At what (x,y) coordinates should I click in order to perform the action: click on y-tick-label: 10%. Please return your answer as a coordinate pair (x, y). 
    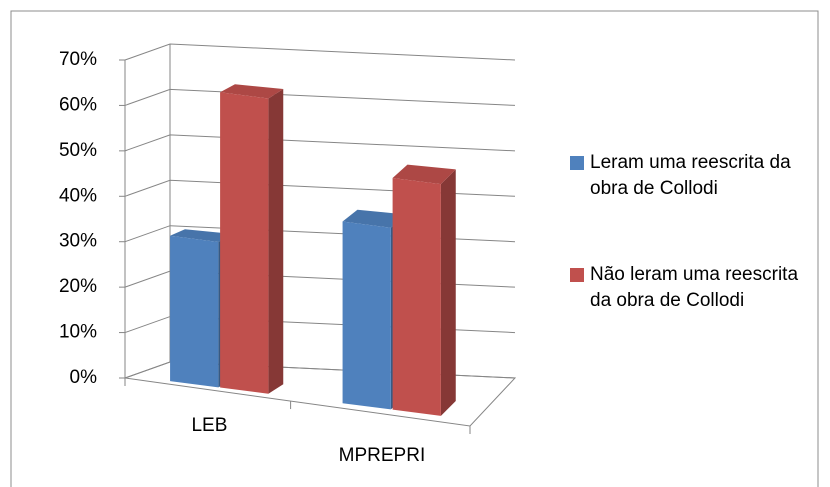
    Looking at the image, I should click on (78, 332).